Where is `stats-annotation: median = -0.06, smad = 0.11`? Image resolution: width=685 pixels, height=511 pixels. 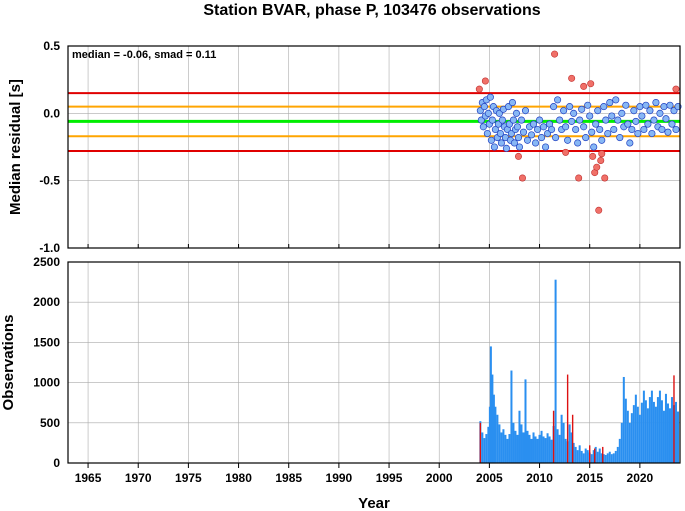
stats-annotation: median = -0.06, smad = 0.11 is located at coordinates (144, 55).